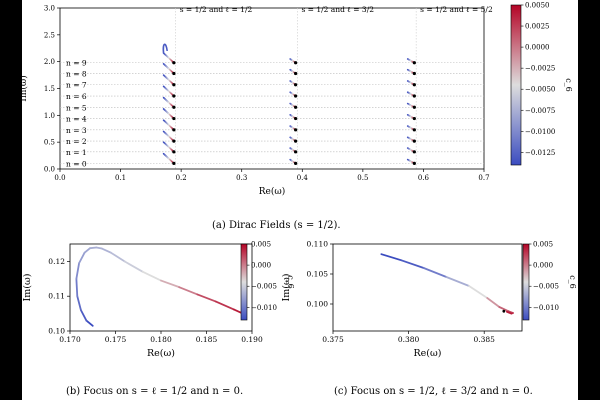 The height and width of the screenshot is (400, 600). What do you see at coordinates (318, 304) in the screenshot?
I see `y-tick-label-c-0: 0.100` at bounding box center [318, 304].